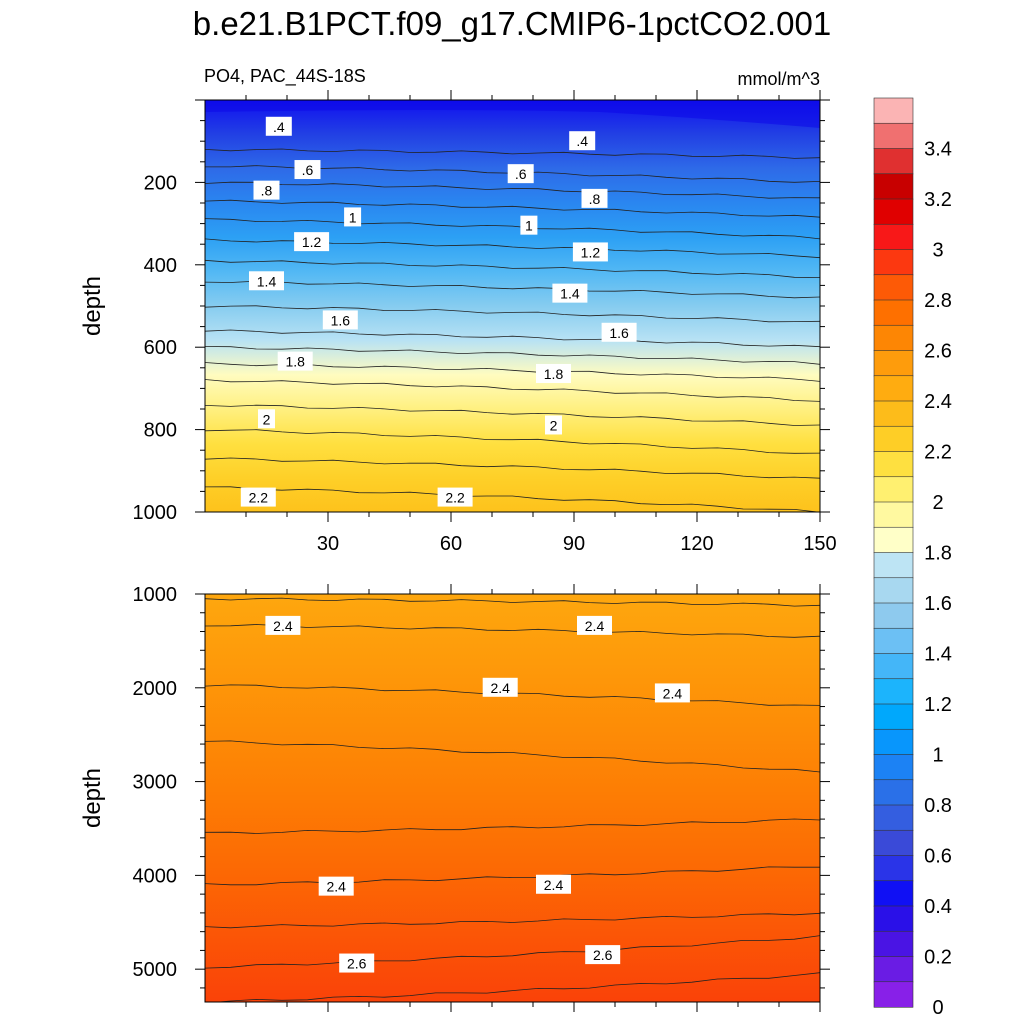 The image size is (1024, 1024). I want to click on colorbar-label: 0, so click(937, 1008).